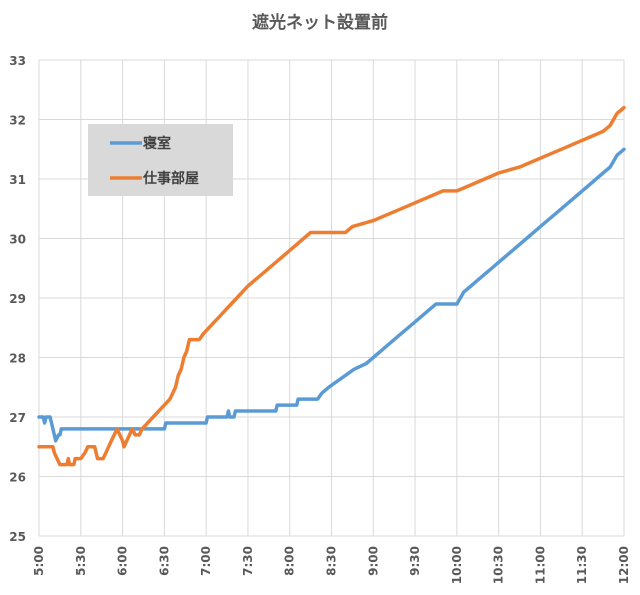 Image resolution: width=640 pixels, height=595 pixels. Describe the element at coordinates (373, 561) in the screenshot. I see `x-tick-label: 9:00` at that location.